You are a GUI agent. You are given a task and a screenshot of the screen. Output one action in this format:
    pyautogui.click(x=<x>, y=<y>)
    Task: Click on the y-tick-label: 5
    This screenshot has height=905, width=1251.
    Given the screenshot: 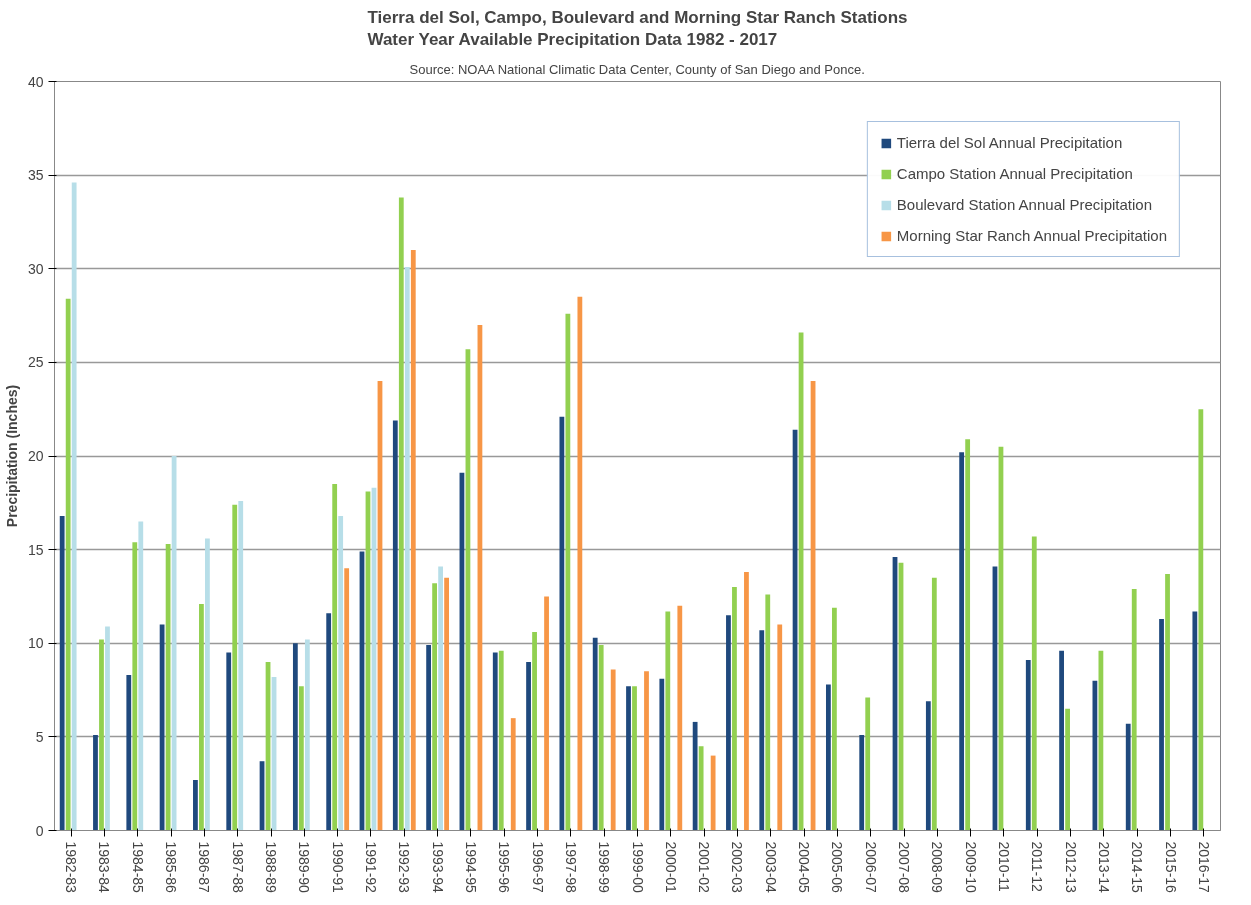 What is the action you would take?
    pyautogui.click(x=39, y=736)
    